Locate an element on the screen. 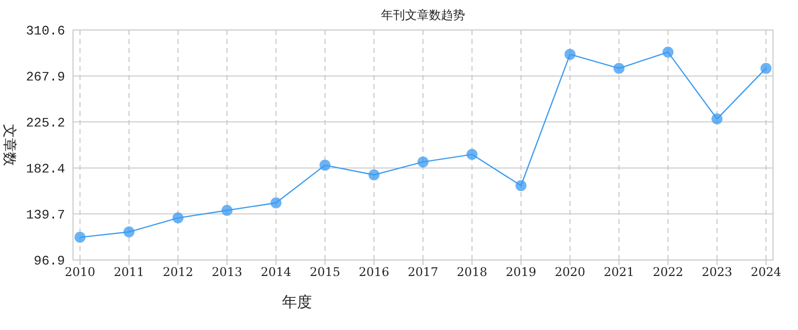  y-tick-label: 267.9 is located at coordinates (45, 76).